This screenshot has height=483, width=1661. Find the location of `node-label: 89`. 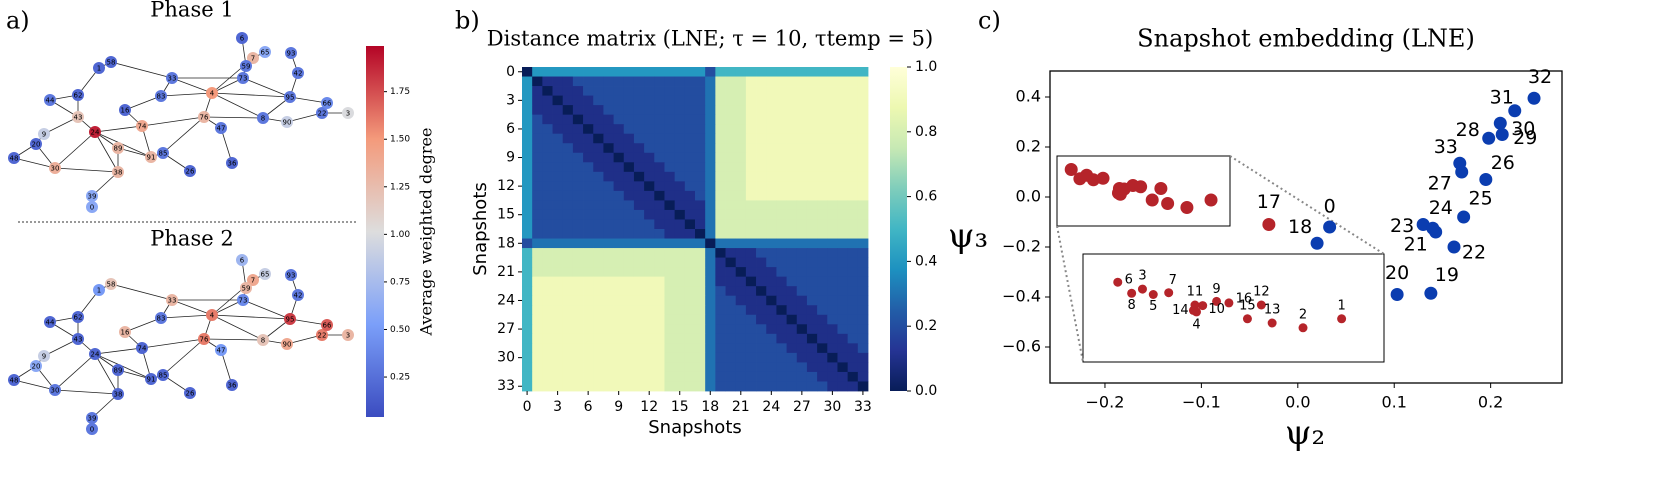

node-label: 89 is located at coordinates (118, 149).